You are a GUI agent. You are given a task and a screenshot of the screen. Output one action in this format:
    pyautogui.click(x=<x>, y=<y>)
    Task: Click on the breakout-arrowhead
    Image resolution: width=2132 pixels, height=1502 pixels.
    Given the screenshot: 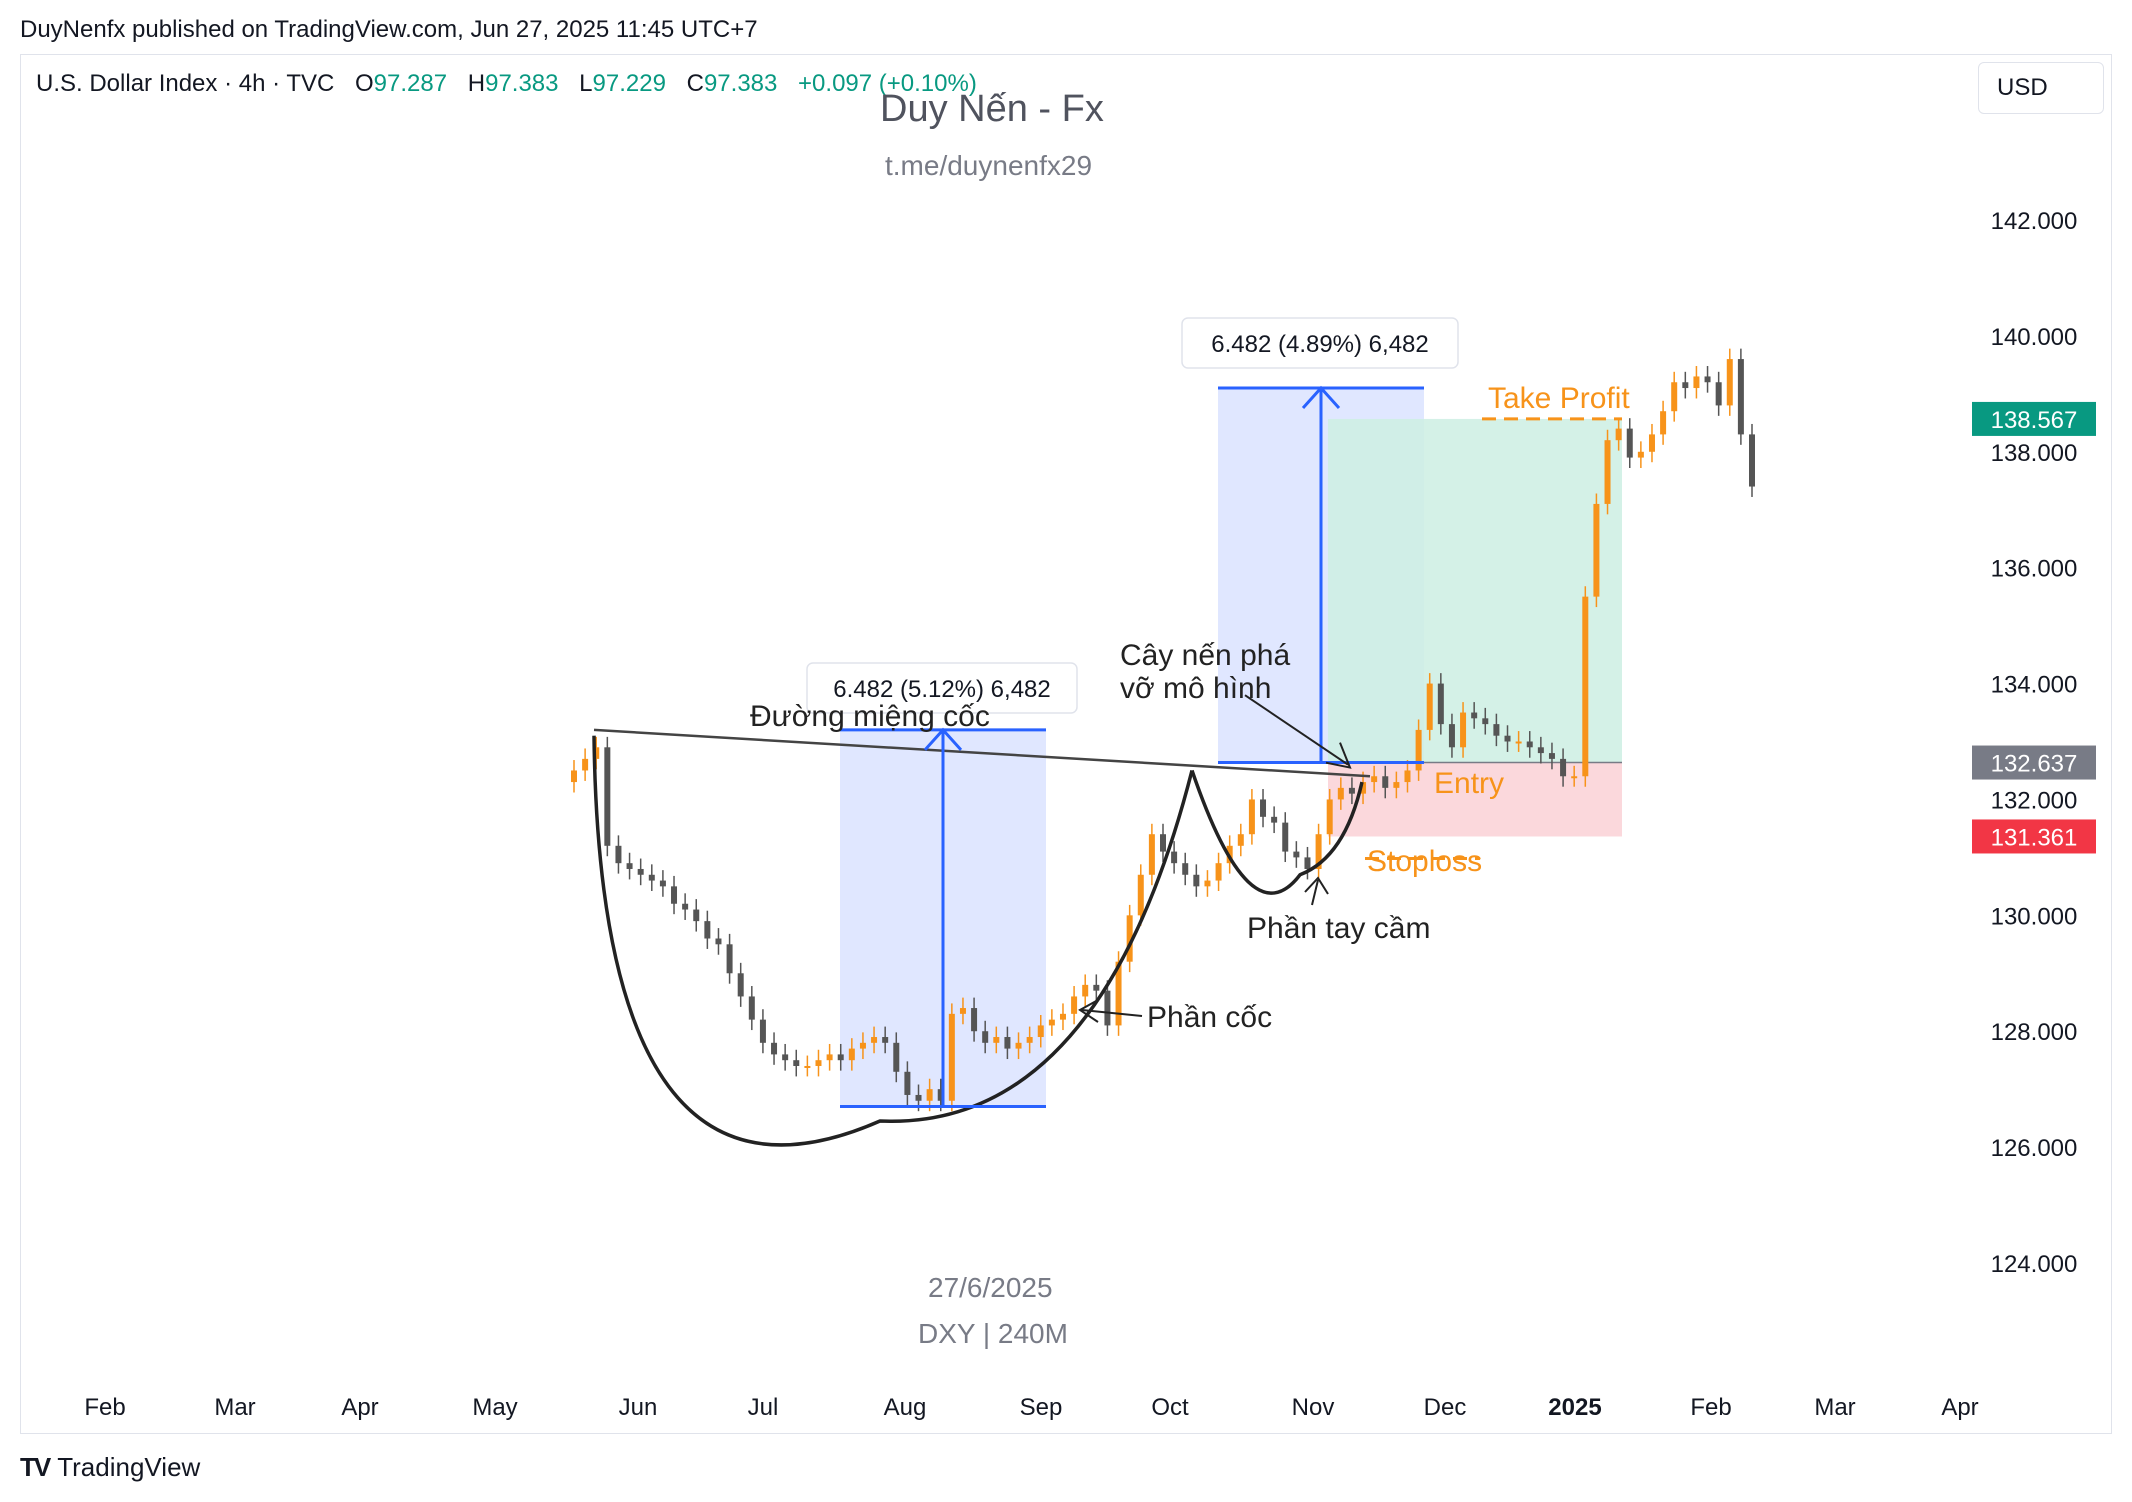 What is the action you would take?
    pyautogui.click(x=1338, y=755)
    